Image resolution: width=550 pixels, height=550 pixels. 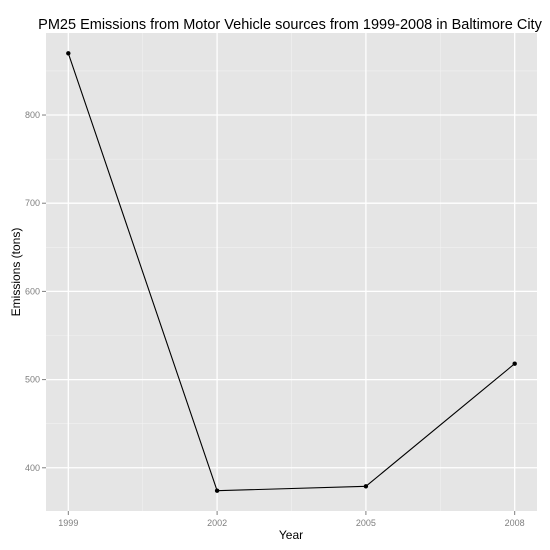 I want to click on y-tick-label: 400, so click(x=32, y=468).